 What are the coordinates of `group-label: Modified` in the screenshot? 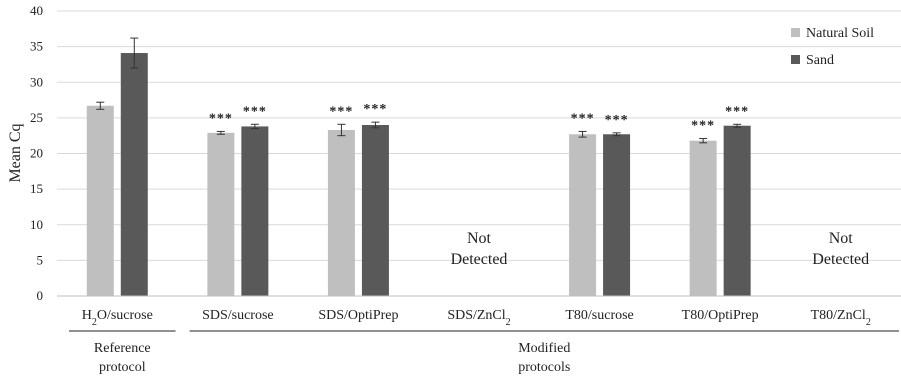 It's located at (544, 348).